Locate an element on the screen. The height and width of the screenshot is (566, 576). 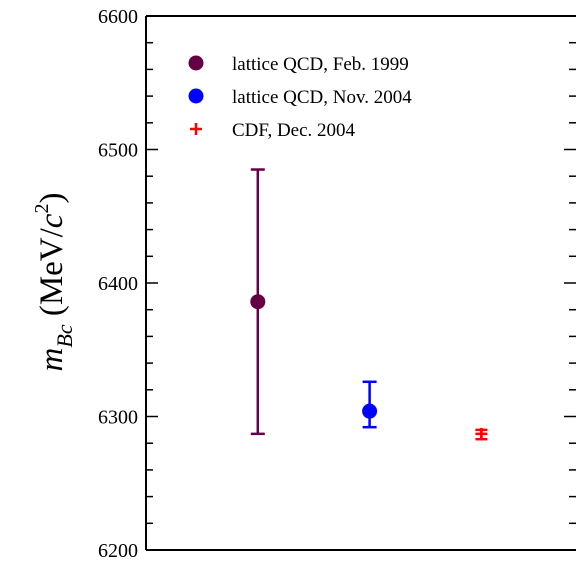
y-tick-label: 6500 is located at coordinates (118, 151).